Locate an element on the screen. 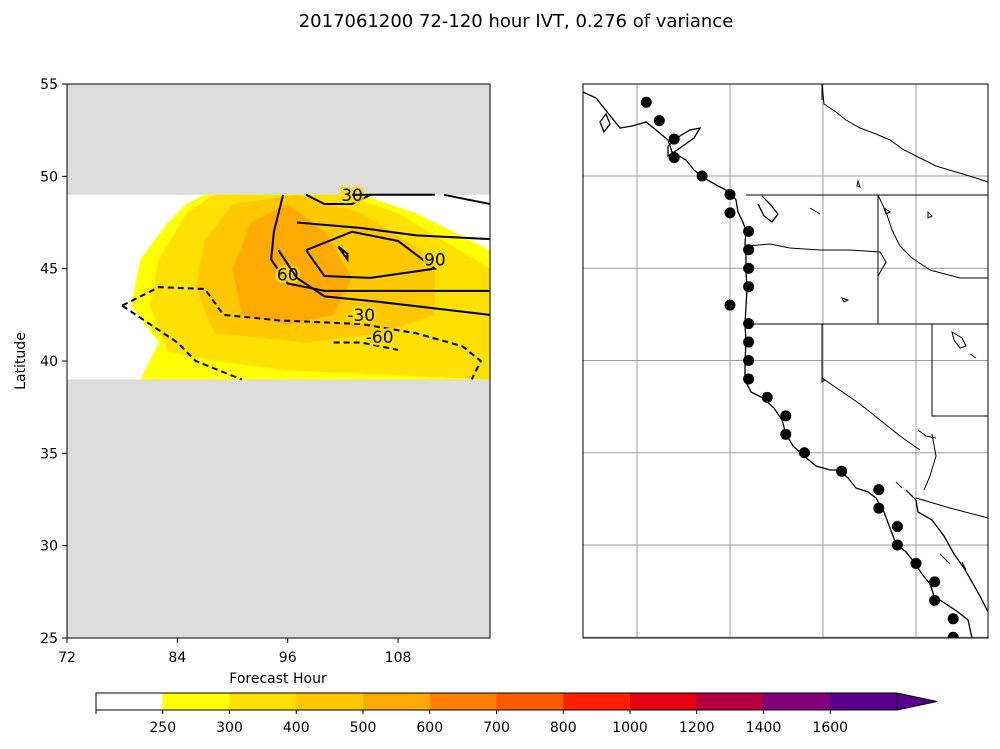 This screenshot has height=749, width=1000. colorbar-tick-label: 500 is located at coordinates (363, 728).